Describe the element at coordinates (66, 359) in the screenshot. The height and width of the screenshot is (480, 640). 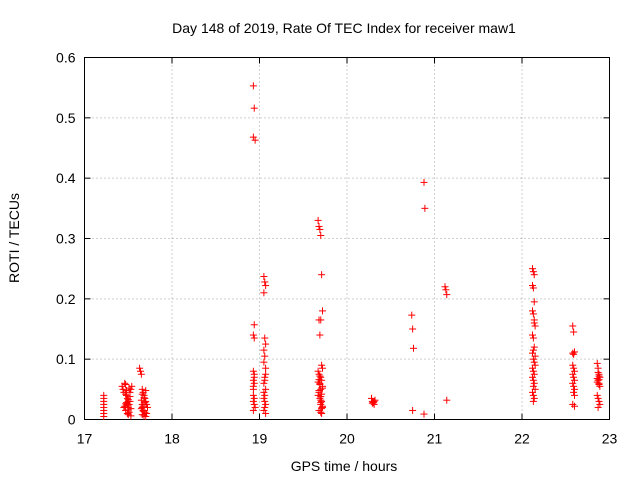
I see `y-tick-label: 0.1` at that location.